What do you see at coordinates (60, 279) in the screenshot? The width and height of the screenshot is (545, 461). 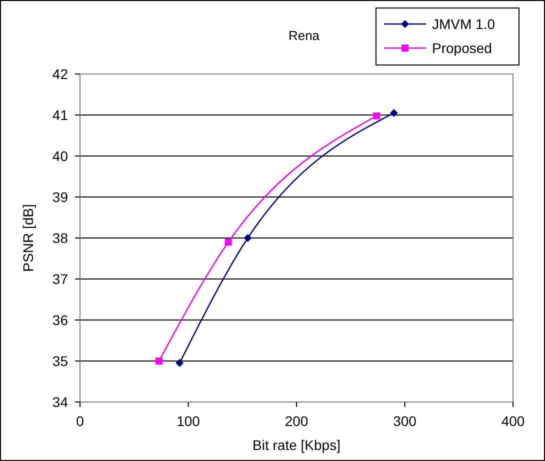 I see `y-tick-label: 37` at bounding box center [60, 279].